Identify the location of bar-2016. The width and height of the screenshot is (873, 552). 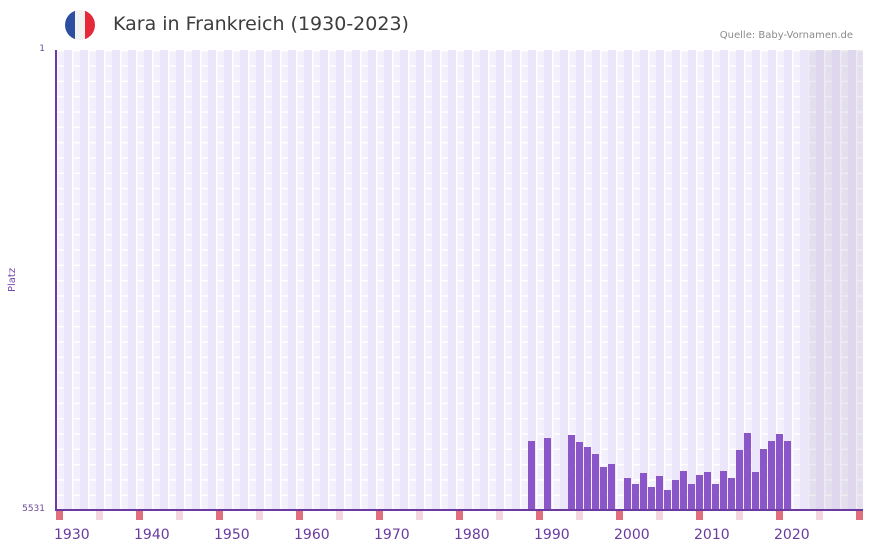
(747, 471).